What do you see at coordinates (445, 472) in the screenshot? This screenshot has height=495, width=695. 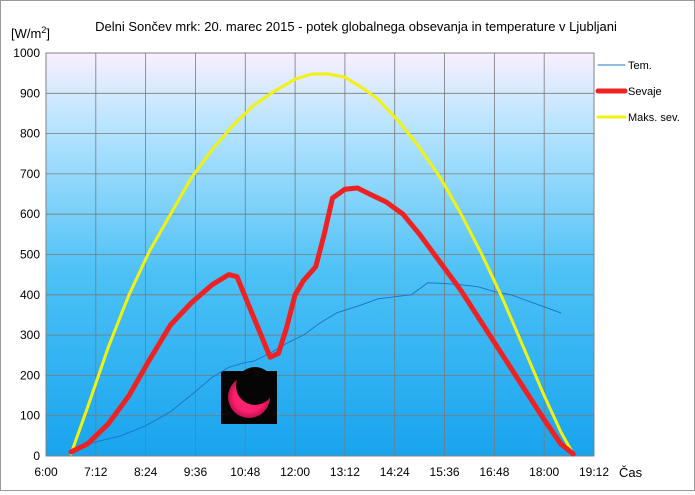 I see `x-tick-label: 15:36` at bounding box center [445, 472].